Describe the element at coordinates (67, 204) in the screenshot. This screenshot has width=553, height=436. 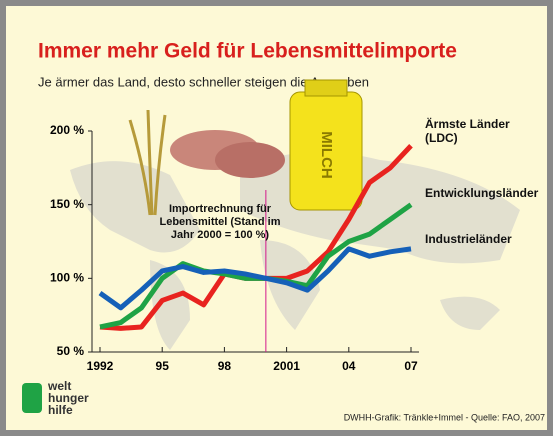
I see `y-tick-label: 150 %` at that location.